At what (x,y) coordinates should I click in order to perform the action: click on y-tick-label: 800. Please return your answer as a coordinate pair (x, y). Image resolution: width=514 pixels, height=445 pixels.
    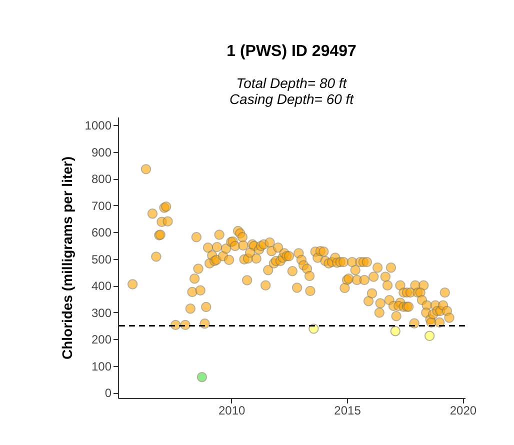
    Looking at the image, I should click on (101, 179).